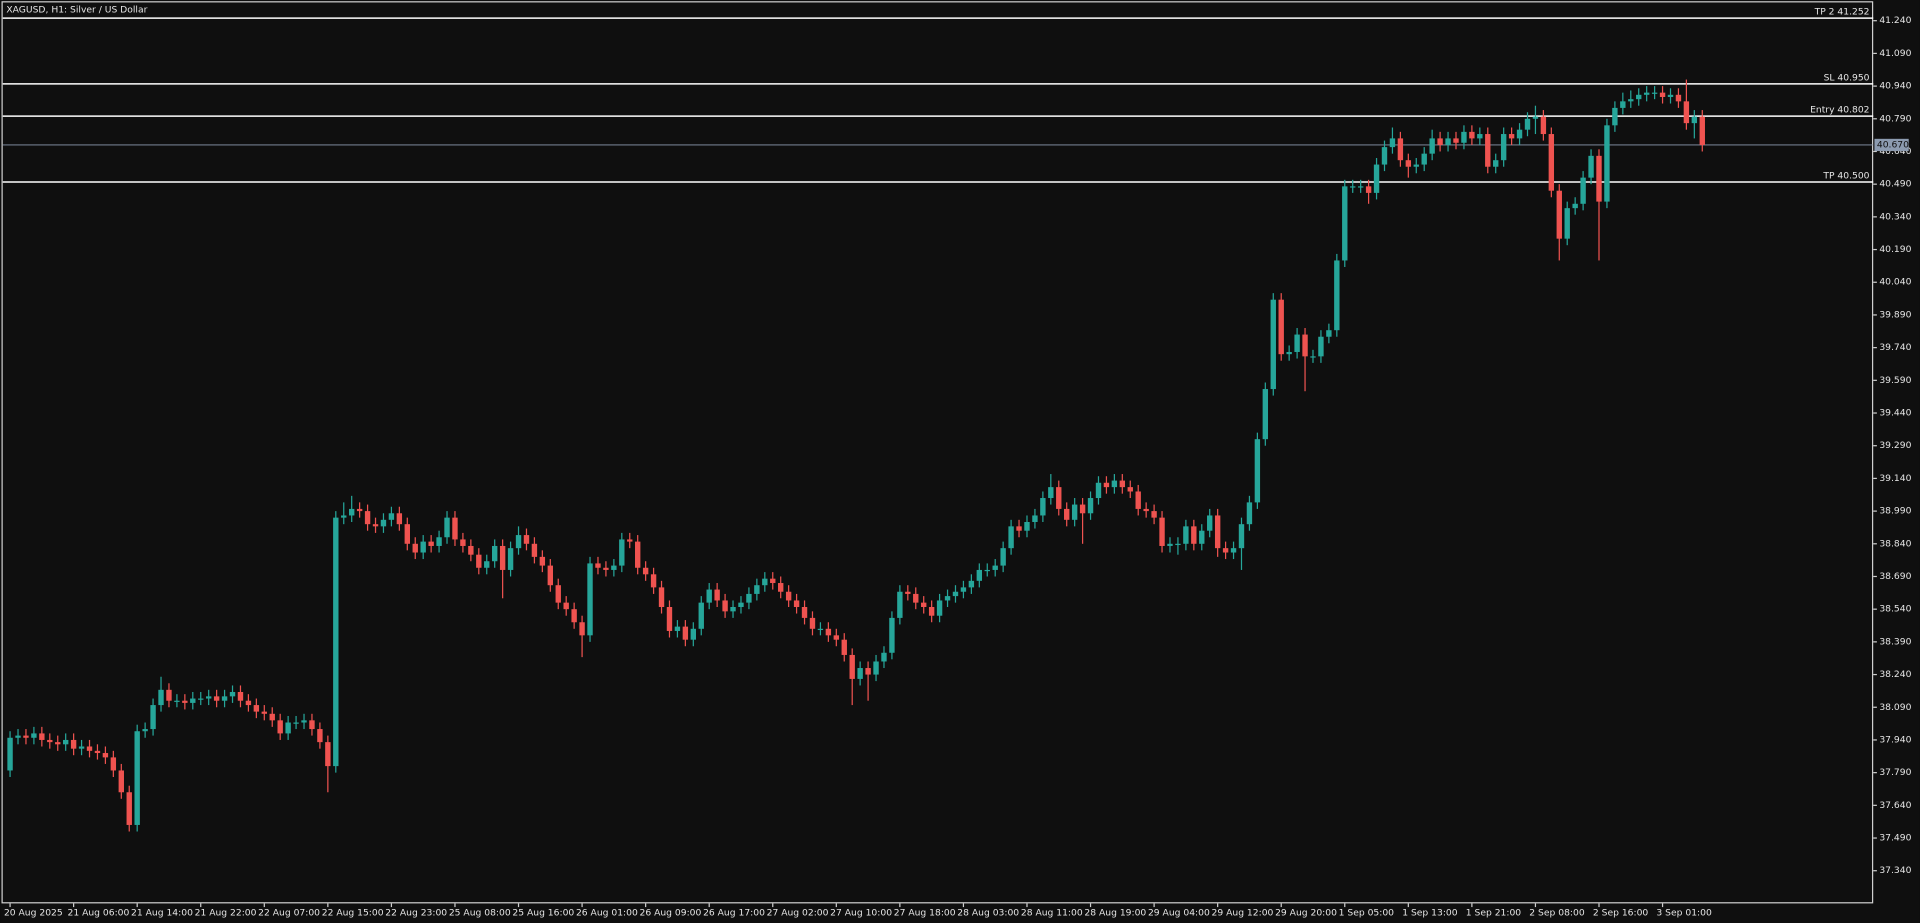 The height and width of the screenshot is (923, 1920). I want to click on level-label: Entry 40.802, so click(1839, 110).